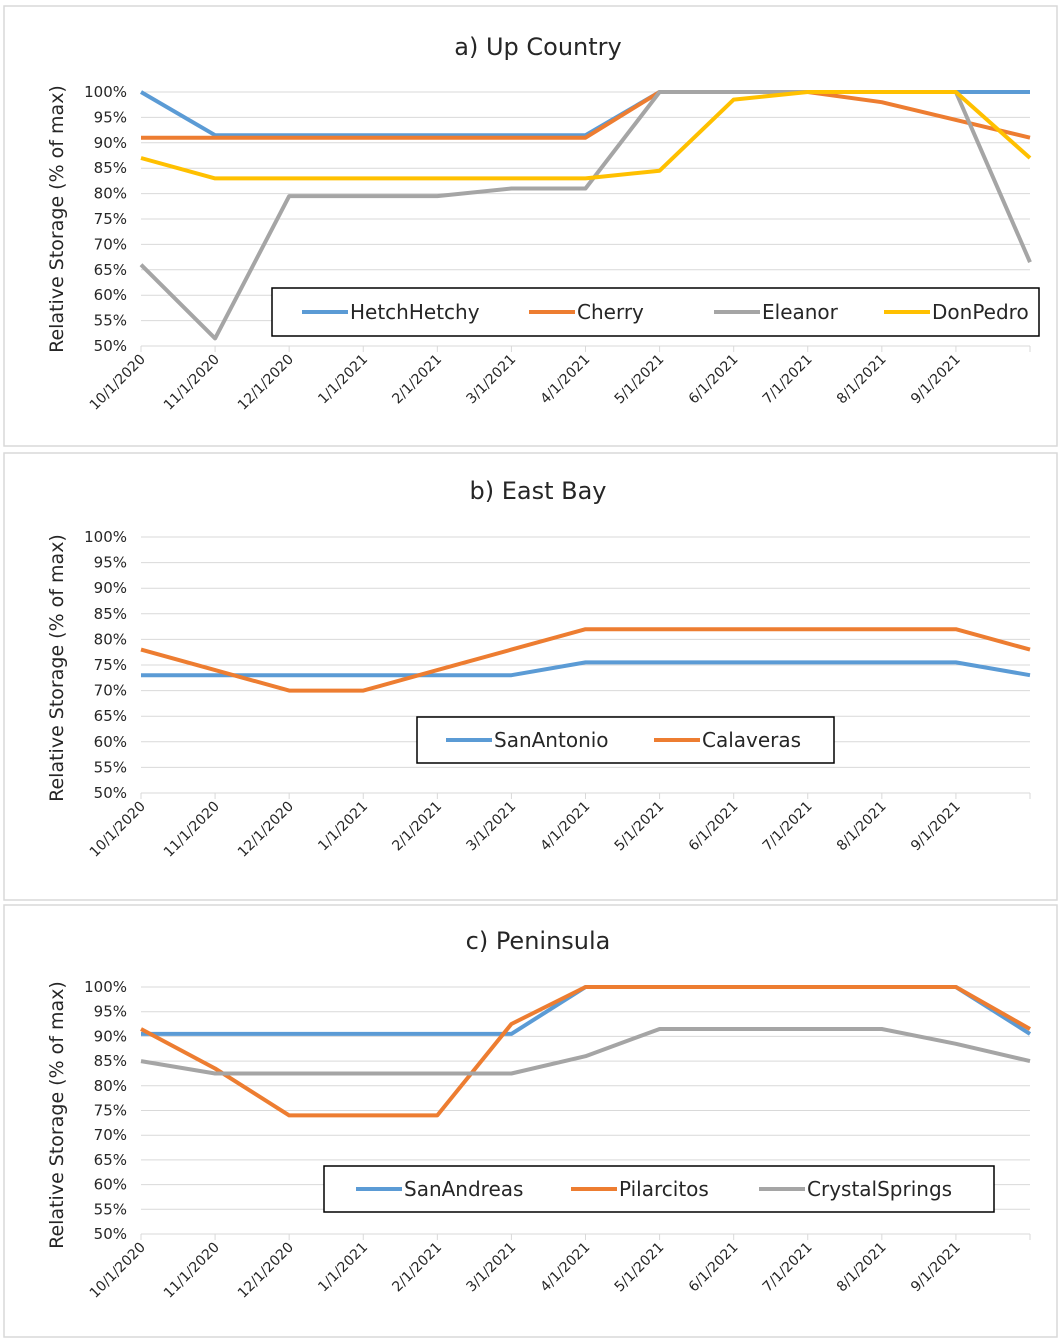  I want to click on y-tick-label: 85%, so click(110, 168).